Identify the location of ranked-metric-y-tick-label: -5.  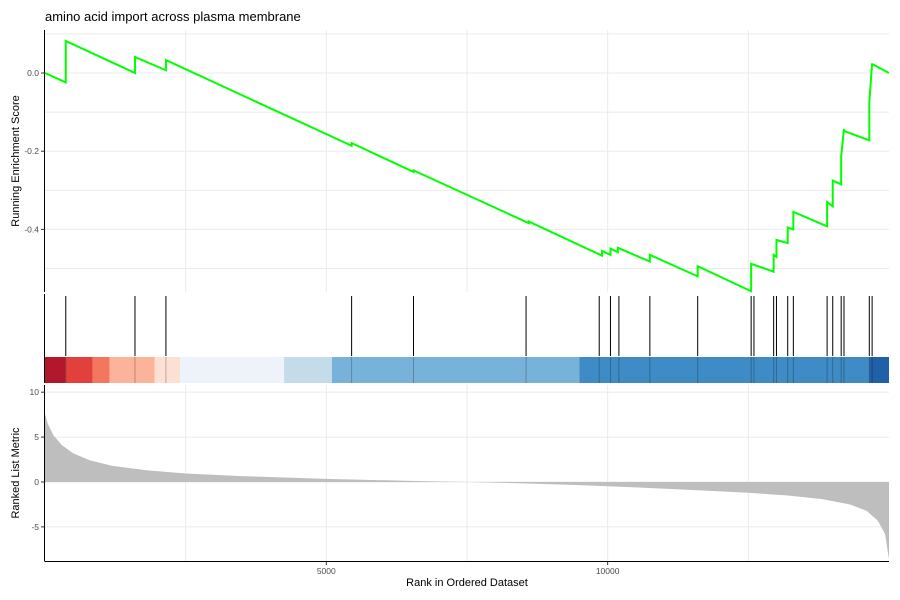
(35, 527).